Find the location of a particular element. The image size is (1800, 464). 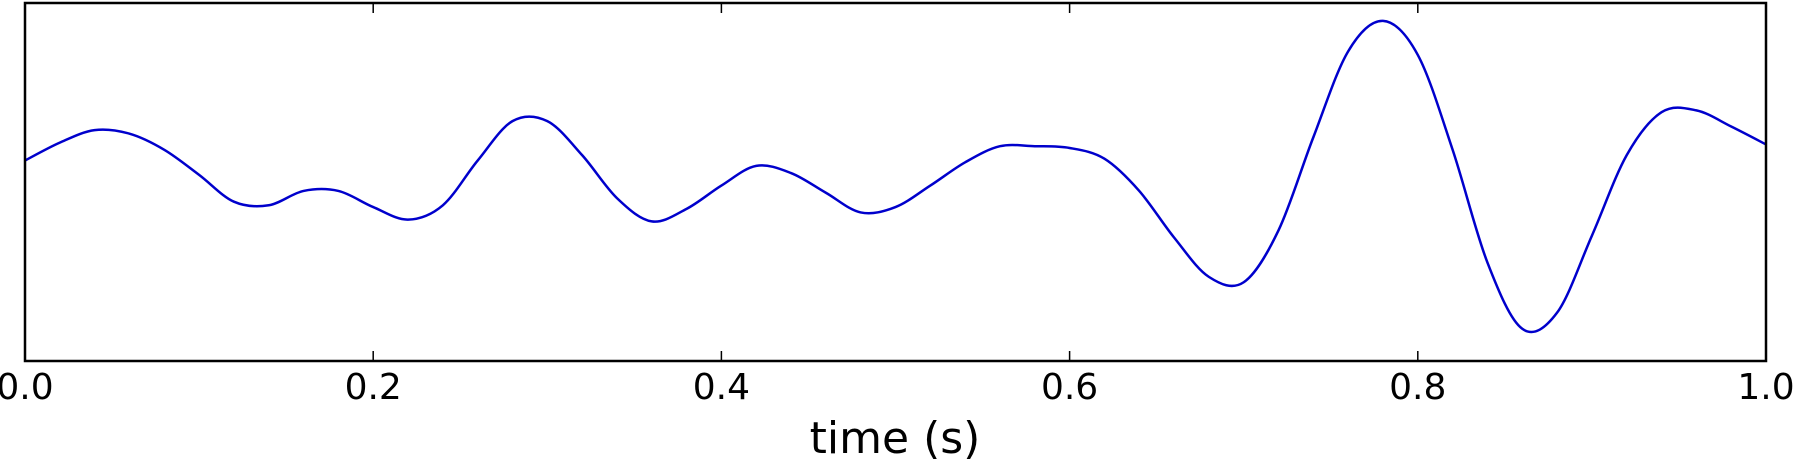

x-tick-label: 0.6 is located at coordinates (1069, 387).